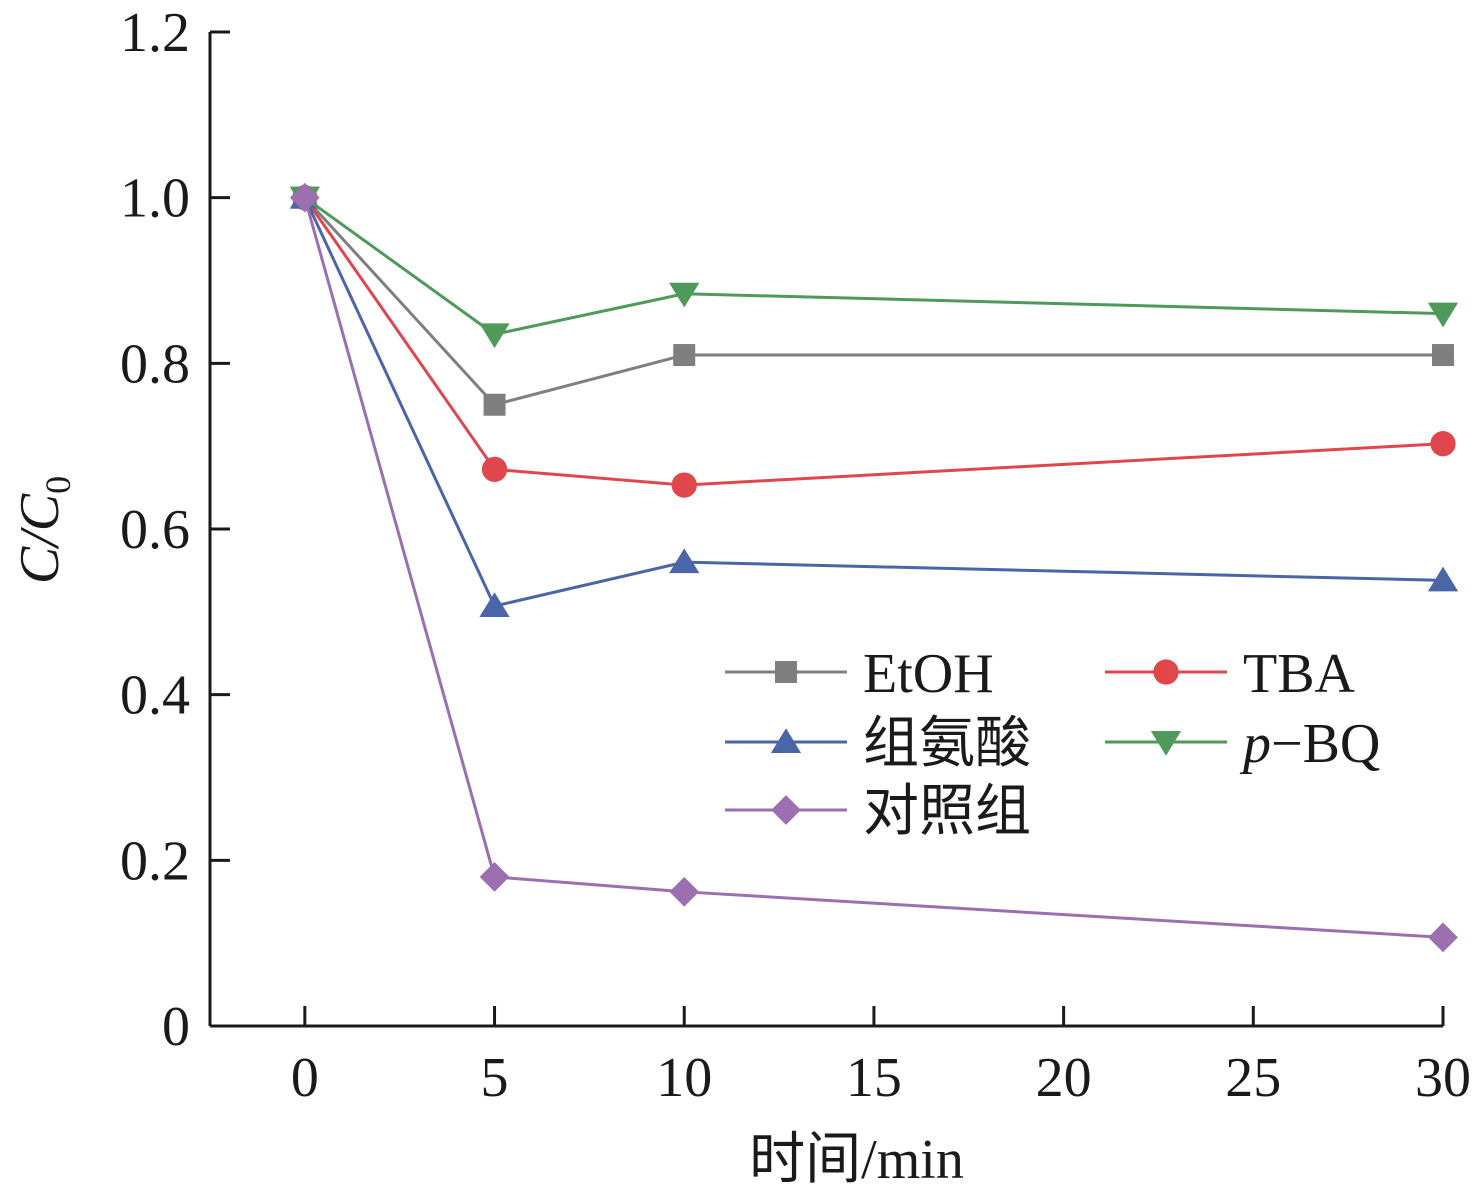  I want to click on x-tick-label: 20, so click(1064, 1078).